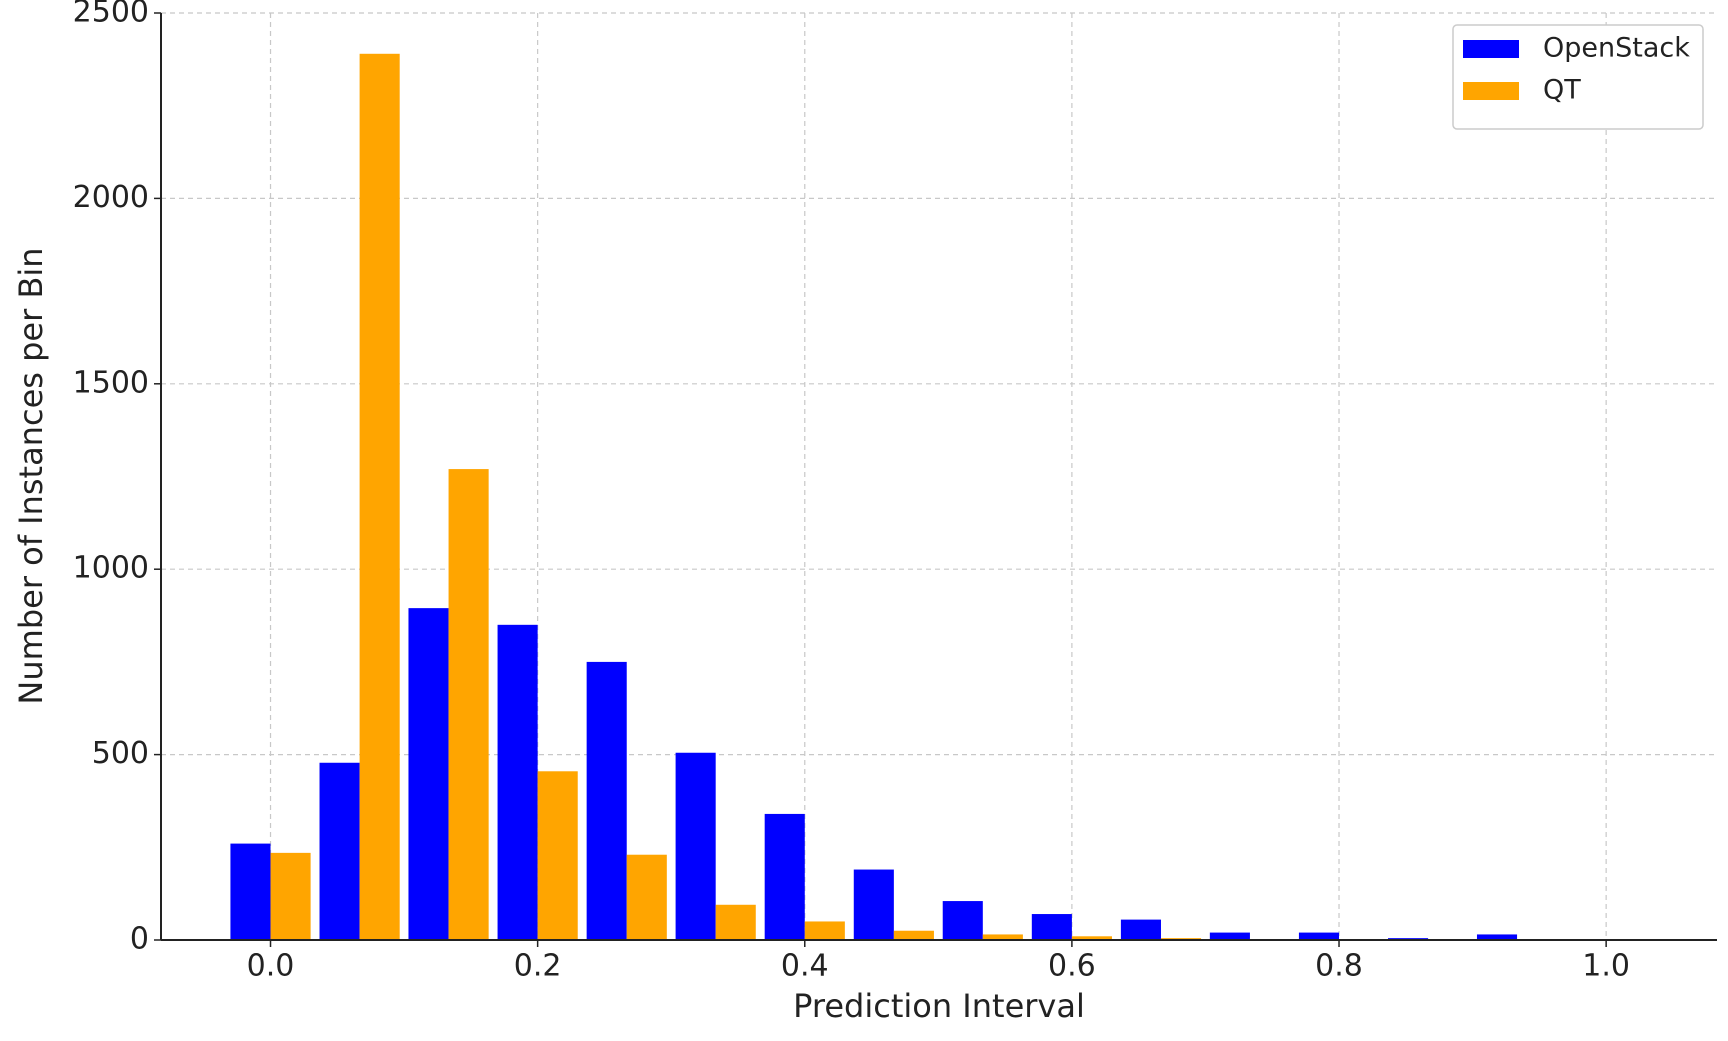  I want to click on x-tick-label: 0.2, so click(538, 966).